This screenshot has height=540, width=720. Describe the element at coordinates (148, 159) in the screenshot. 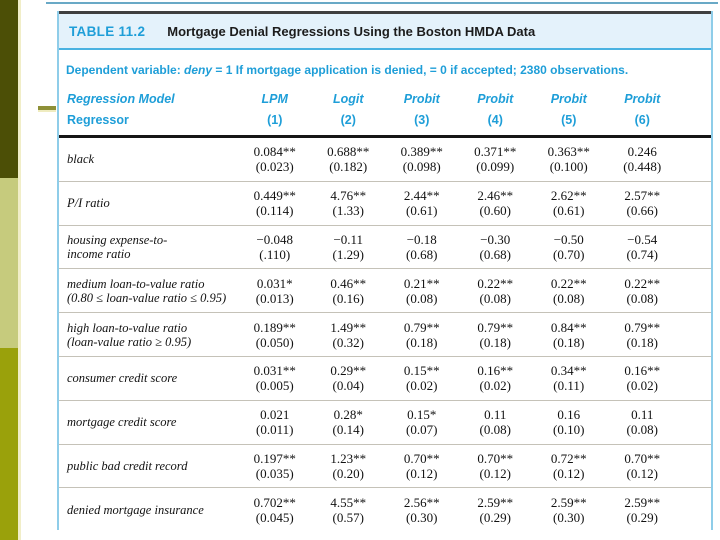

I see `regressor-name: black` at that location.